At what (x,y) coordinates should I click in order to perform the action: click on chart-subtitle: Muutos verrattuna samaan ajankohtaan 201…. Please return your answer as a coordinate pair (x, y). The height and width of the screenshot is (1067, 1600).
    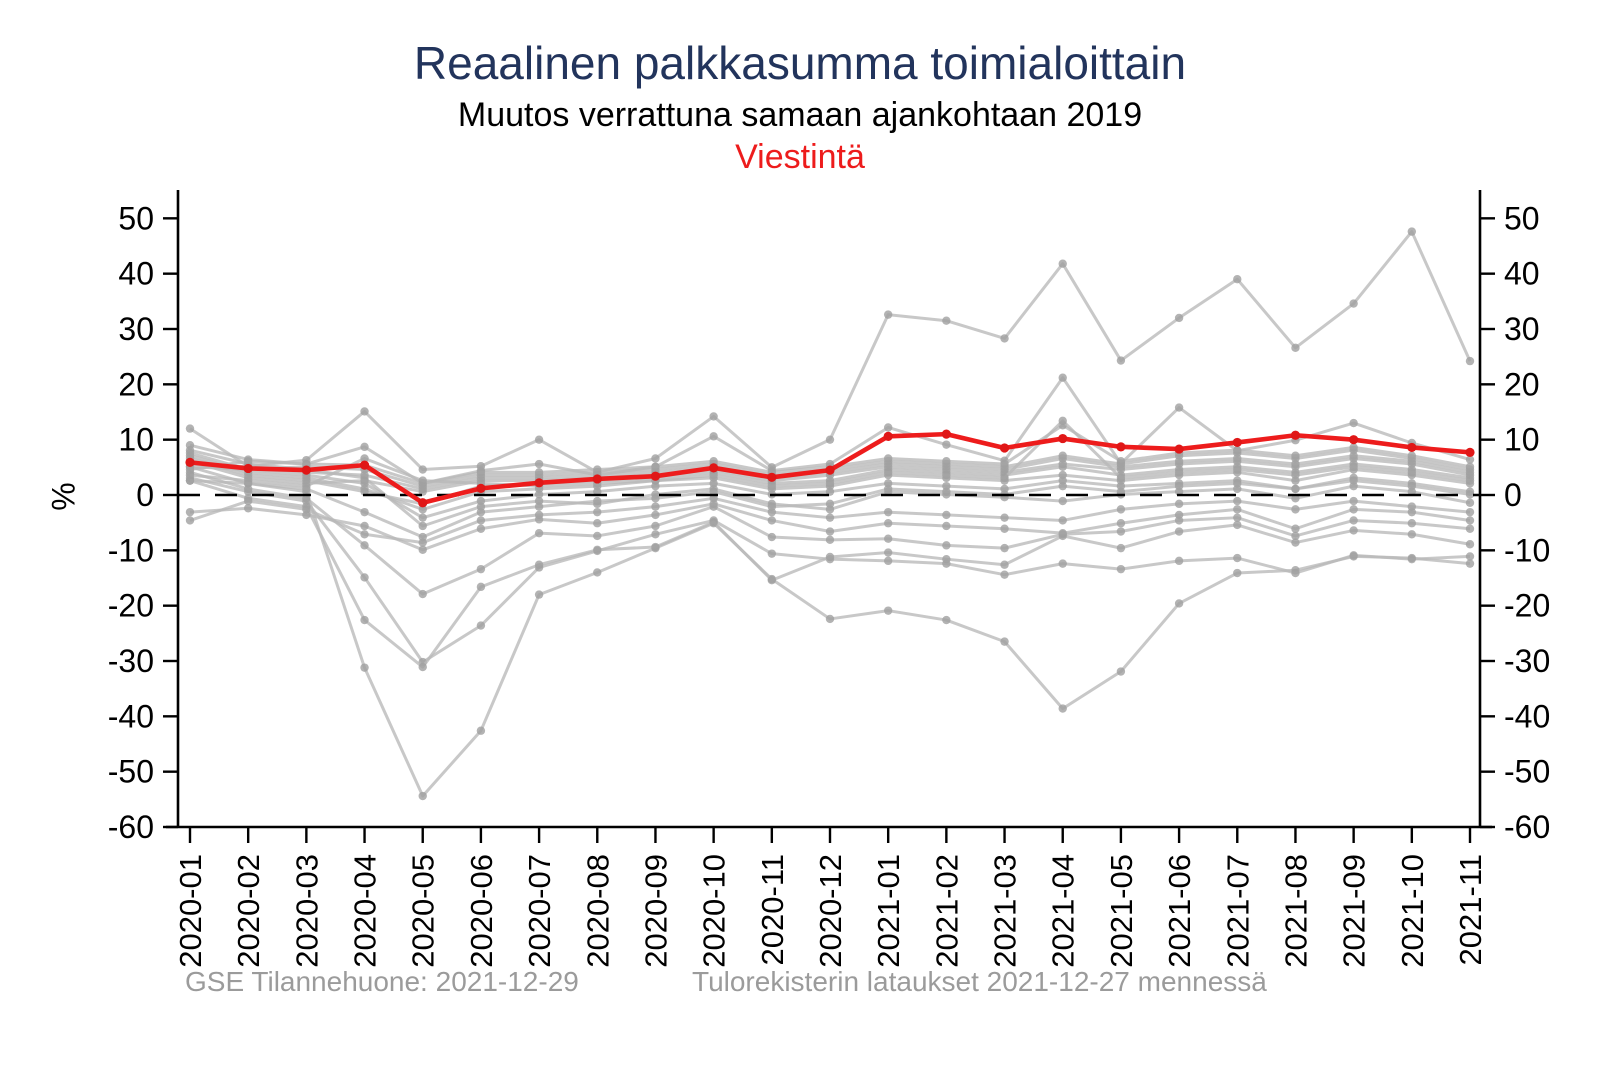
    Looking at the image, I should click on (800, 115).